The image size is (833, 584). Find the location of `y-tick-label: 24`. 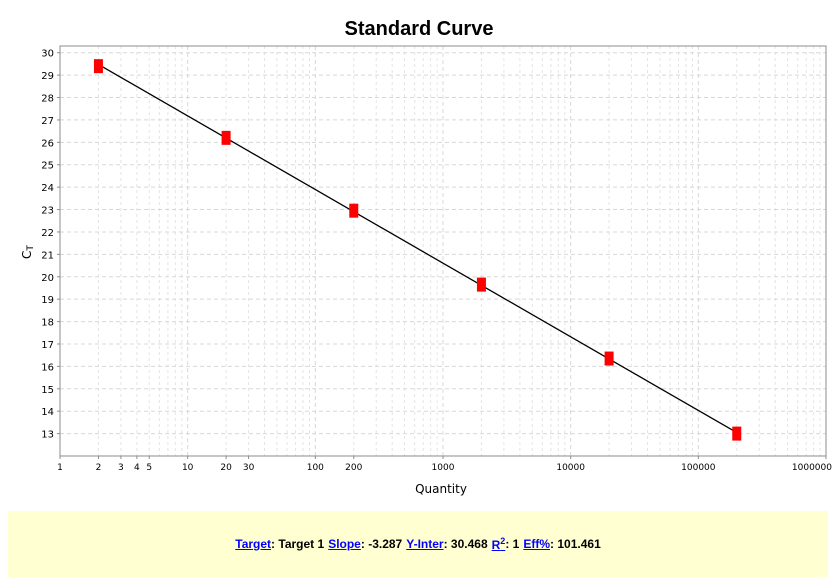

y-tick-label: 24 is located at coordinates (47, 188).